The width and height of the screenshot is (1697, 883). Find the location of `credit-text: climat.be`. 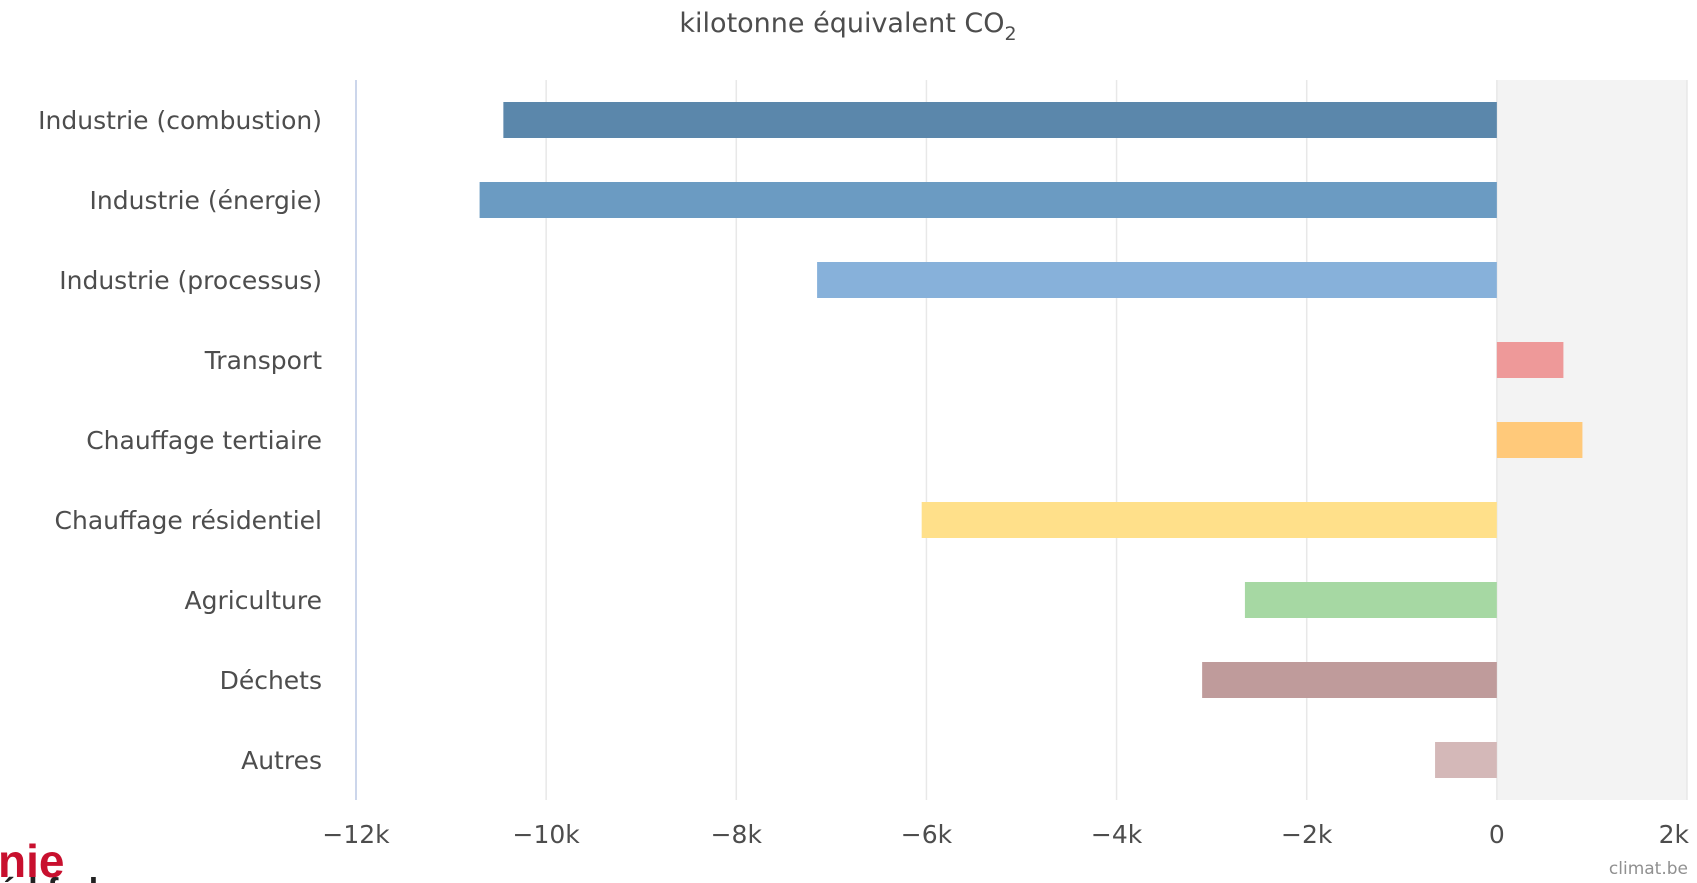

credit-text: climat.be is located at coordinates (1648, 869).